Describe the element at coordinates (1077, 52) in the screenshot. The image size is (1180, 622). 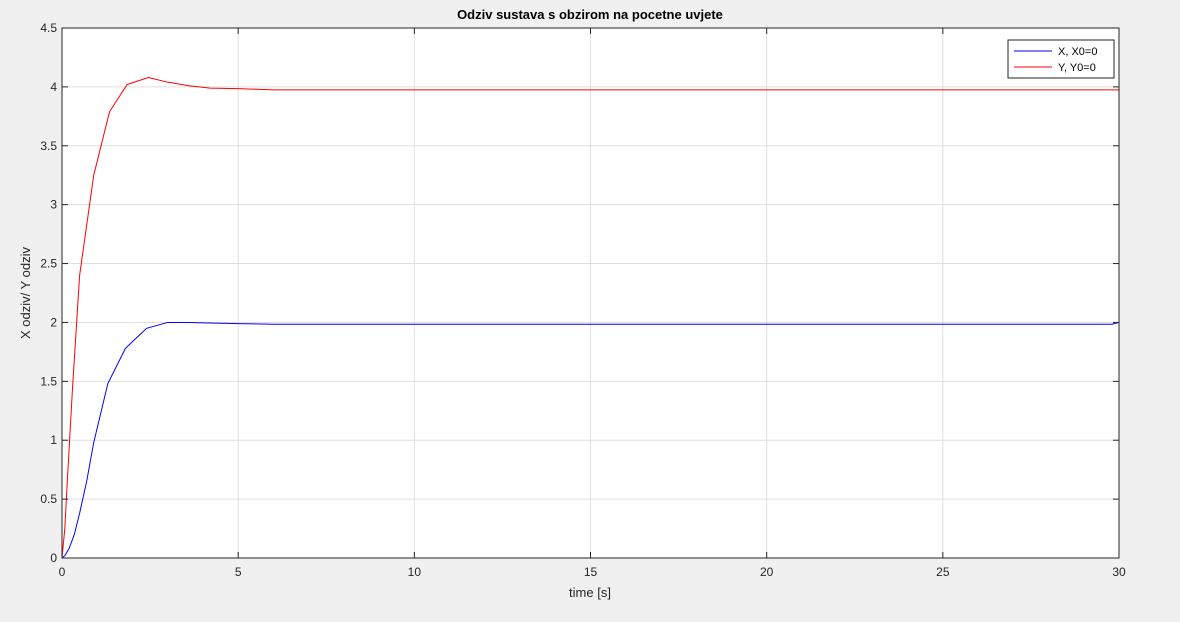
I see `legend-label-x: X, X0=0` at that location.